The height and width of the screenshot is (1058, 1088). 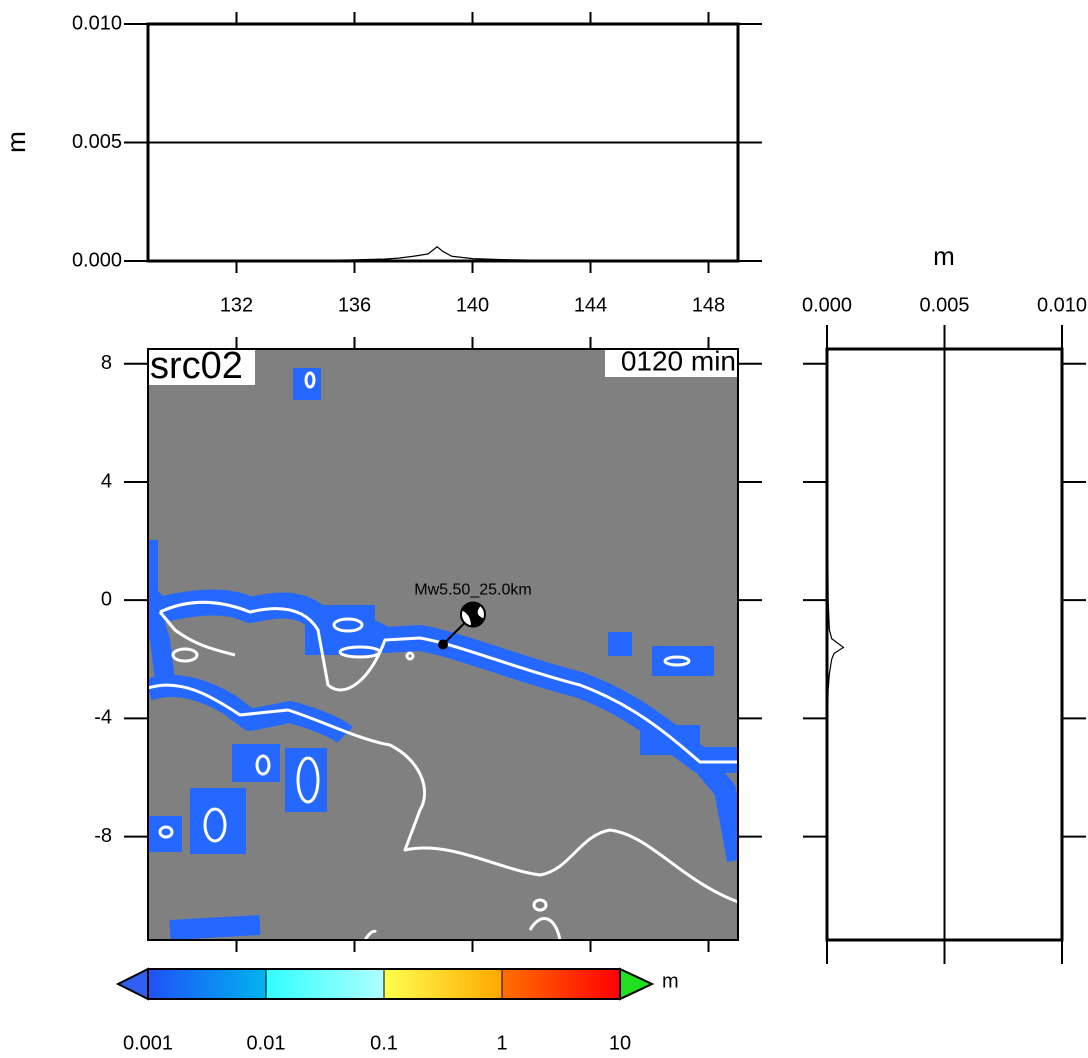 What do you see at coordinates (236, 305) in the screenshot?
I see `x-tick-label: 132` at bounding box center [236, 305].